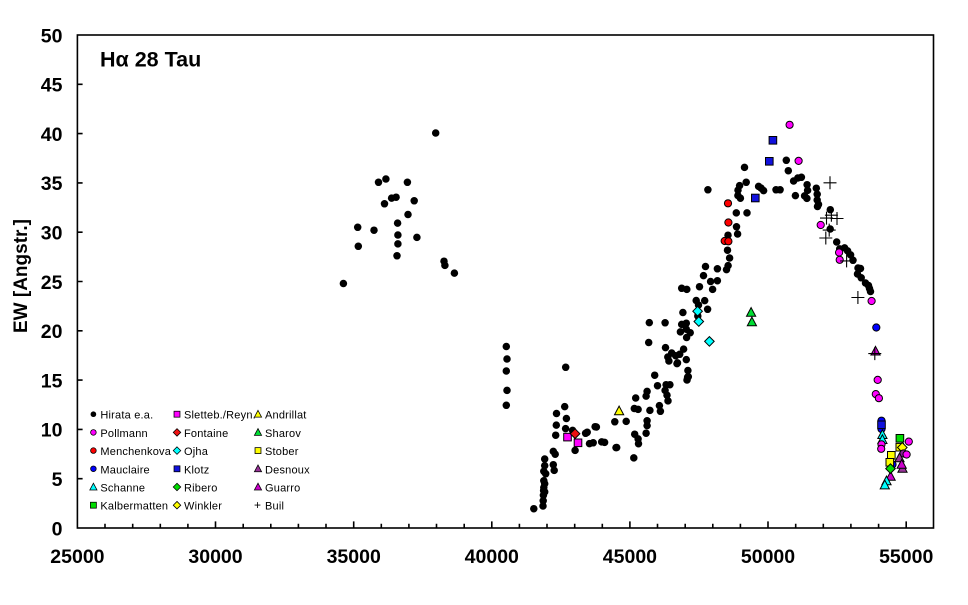 The width and height of the screenshot is (968, 605). Describe the element at coordinates (124, 470) in the screenshot. I see `svg-text: Mauclaire` at that location.